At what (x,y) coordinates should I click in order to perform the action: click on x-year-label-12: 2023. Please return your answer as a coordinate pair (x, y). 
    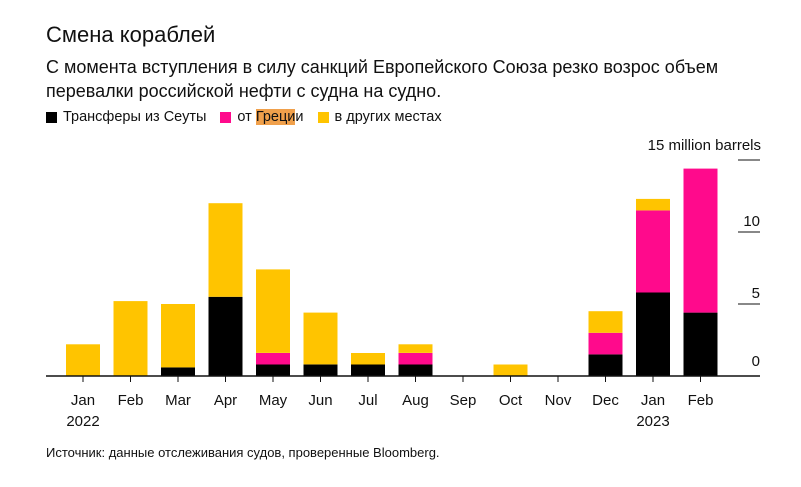
    Looking at the image, I should click on (652, 421).